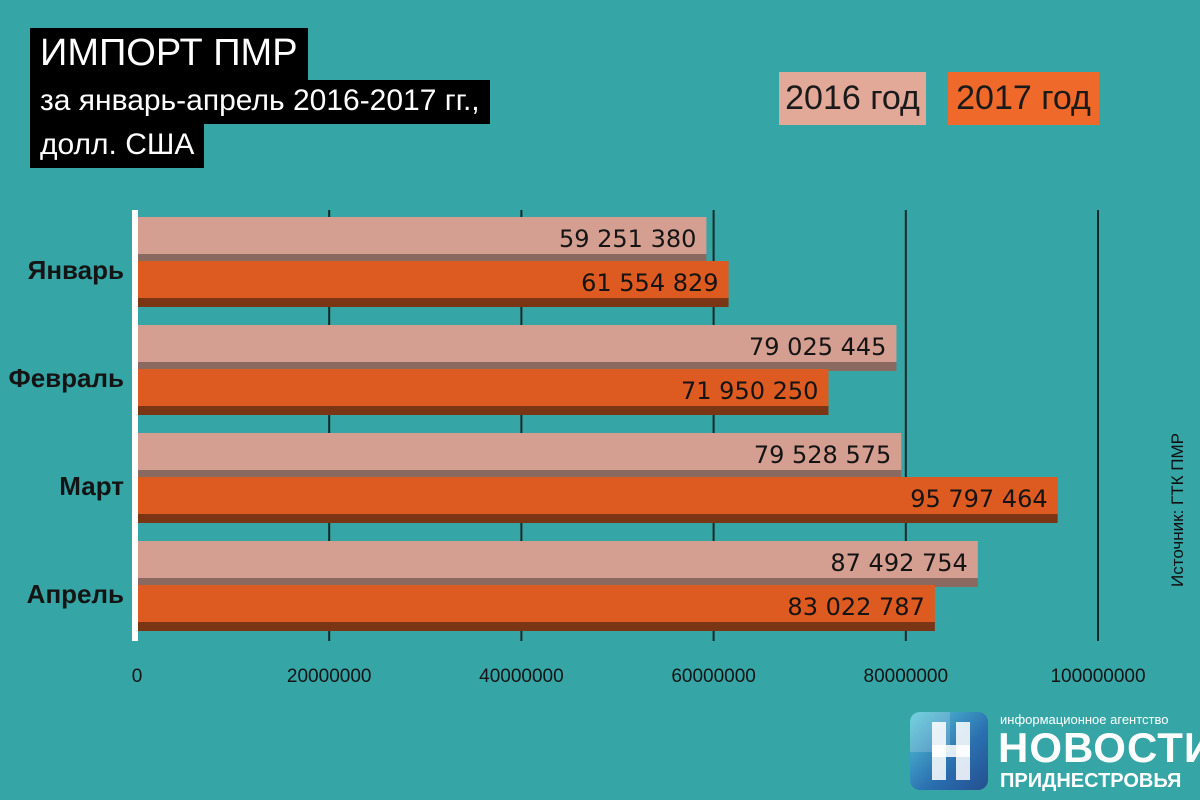 This screenshot has height=800, width=1200. Describe the element at coordinates (822, 455) in the screenshot. I see `data-label: 79 528 575` at that location.